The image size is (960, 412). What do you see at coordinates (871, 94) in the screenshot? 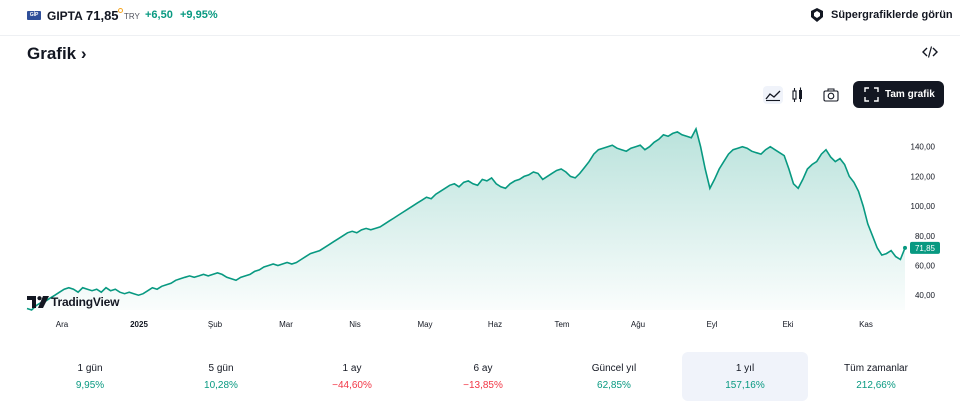
I see `fullscreen-icon` at bounding box center [871, 94].